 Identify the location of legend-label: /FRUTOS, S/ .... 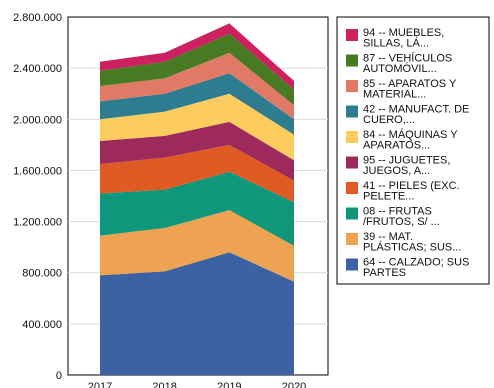
(401, 222).